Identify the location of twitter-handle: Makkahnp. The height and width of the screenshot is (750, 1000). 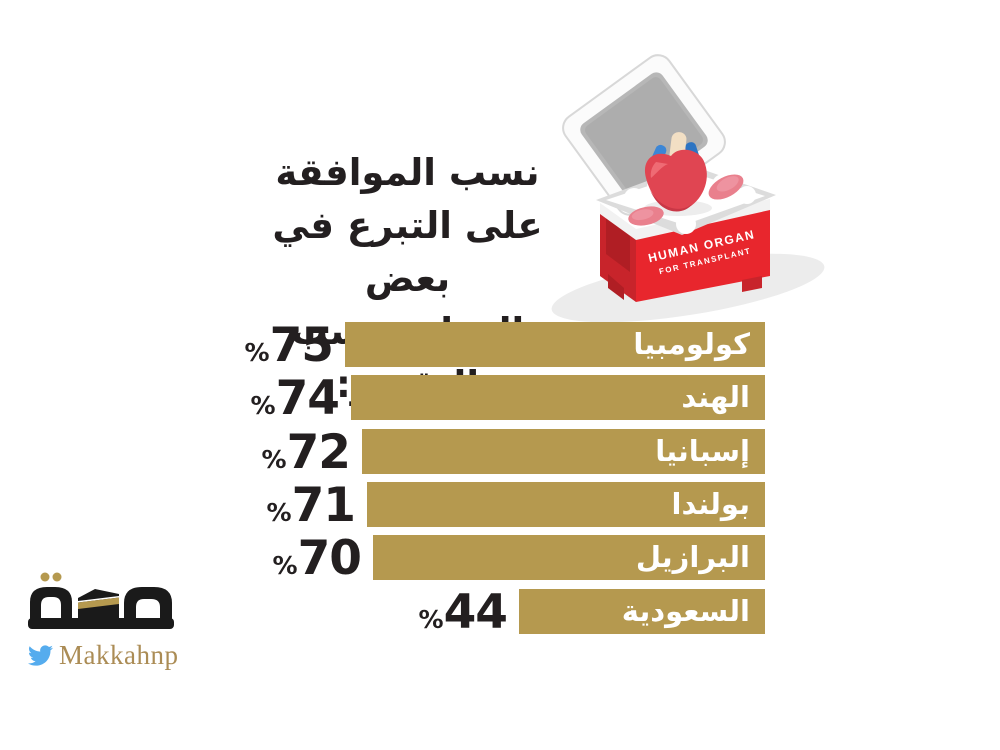
(119, 655).